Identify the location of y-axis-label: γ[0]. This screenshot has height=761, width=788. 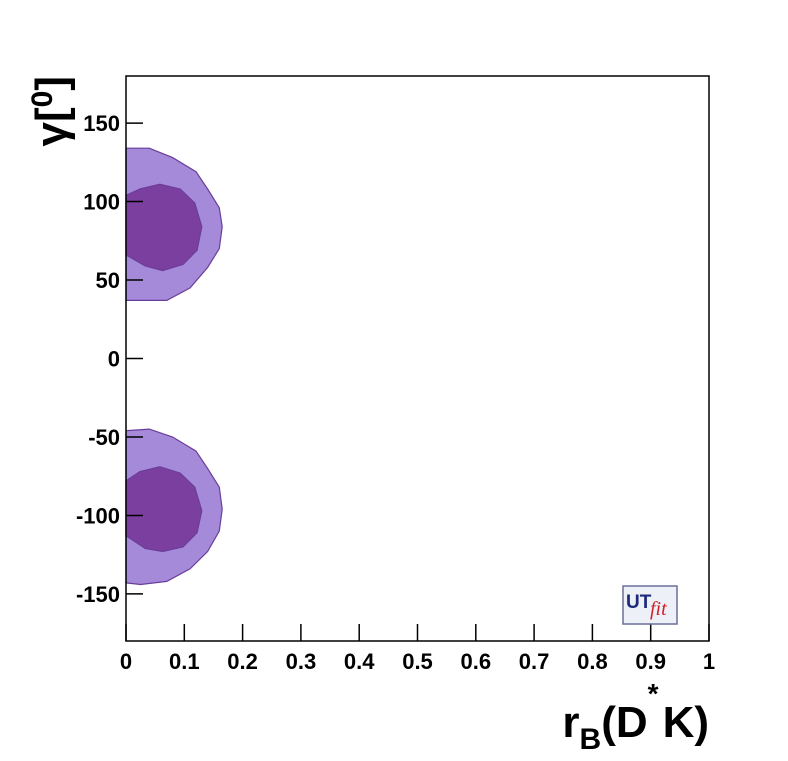
(51, 111).